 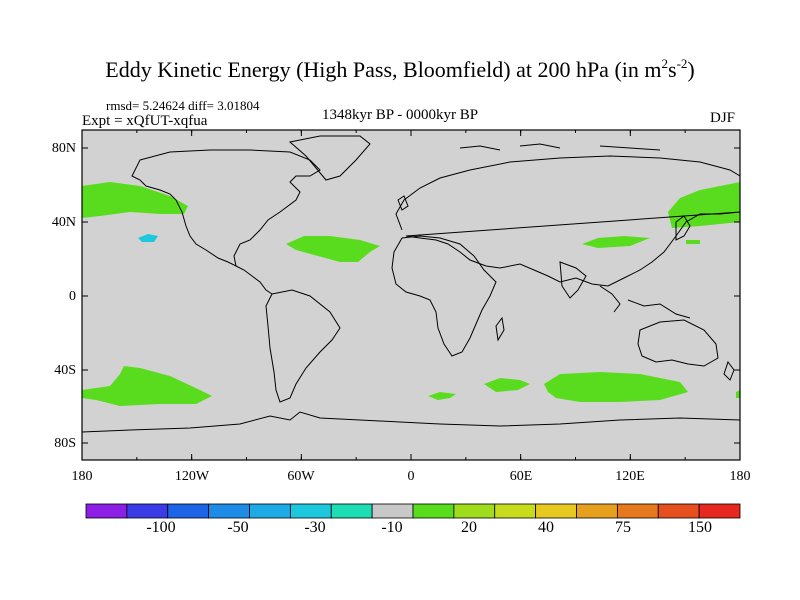 What do you see at coordinates (521, 476) in the screenshot?
I see `lon-label-60e: 60E` at bounding box center [521, 476].